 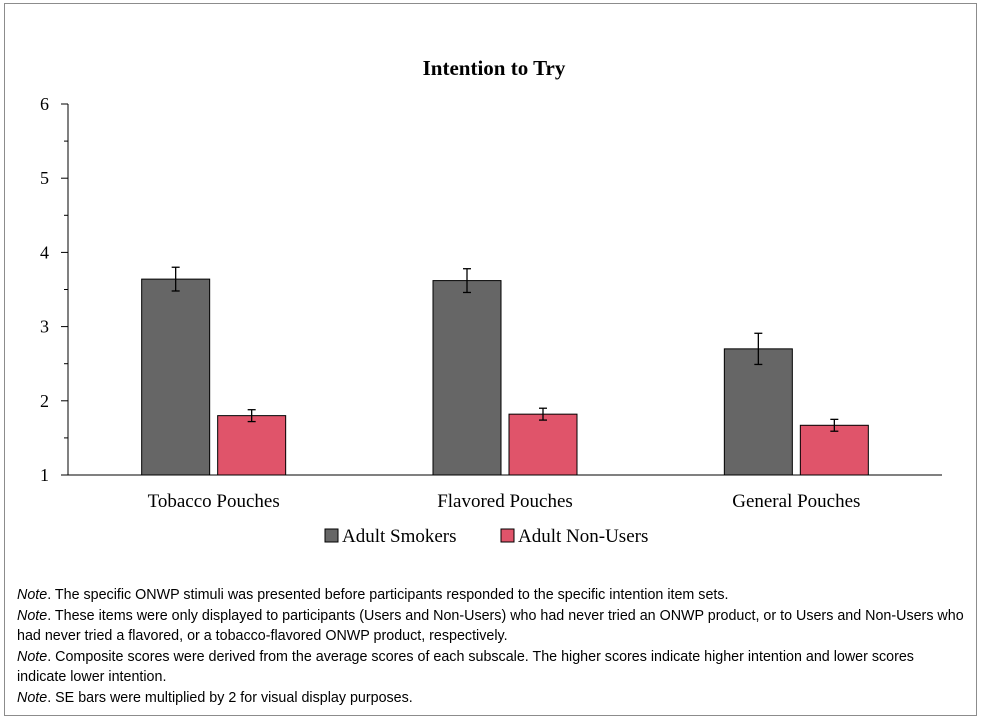 I want to click on y-tick-label: 1, so click(x=44, y=475).